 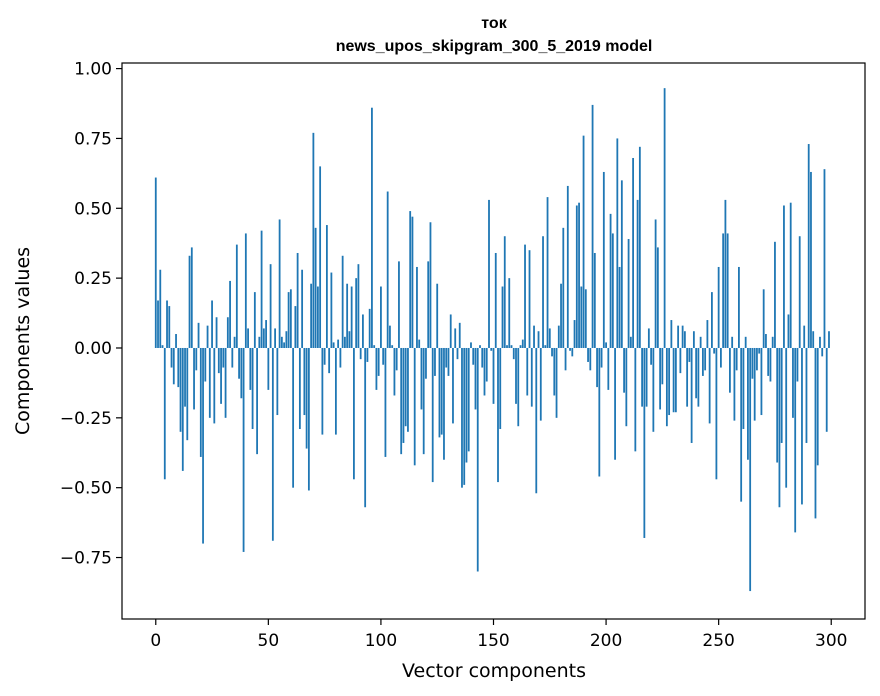 What do you see at coordinates (494, 671) in the screenshot?
I see `x-axis-label: Vector components` at bounding box center [494, 671].